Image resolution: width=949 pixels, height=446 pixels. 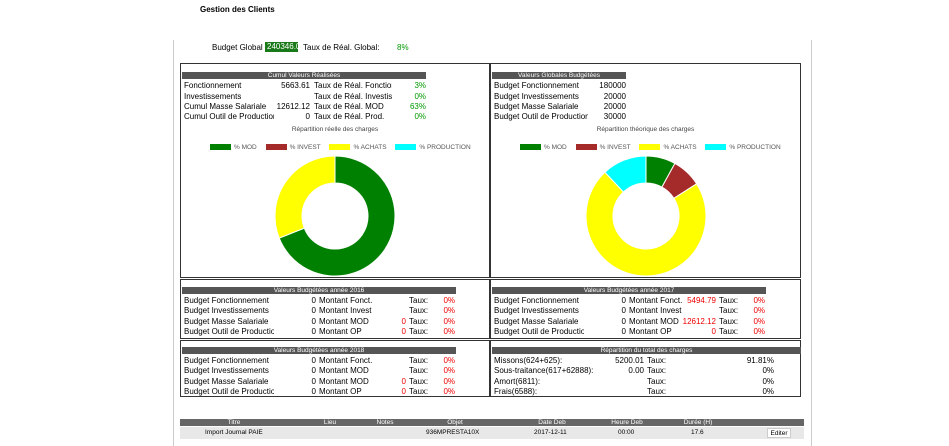 What do you see at coordinates (536, 106) in the screenshot?
I see `globales-label: Budget Masse Salariale` at bounding box center [536, 106].